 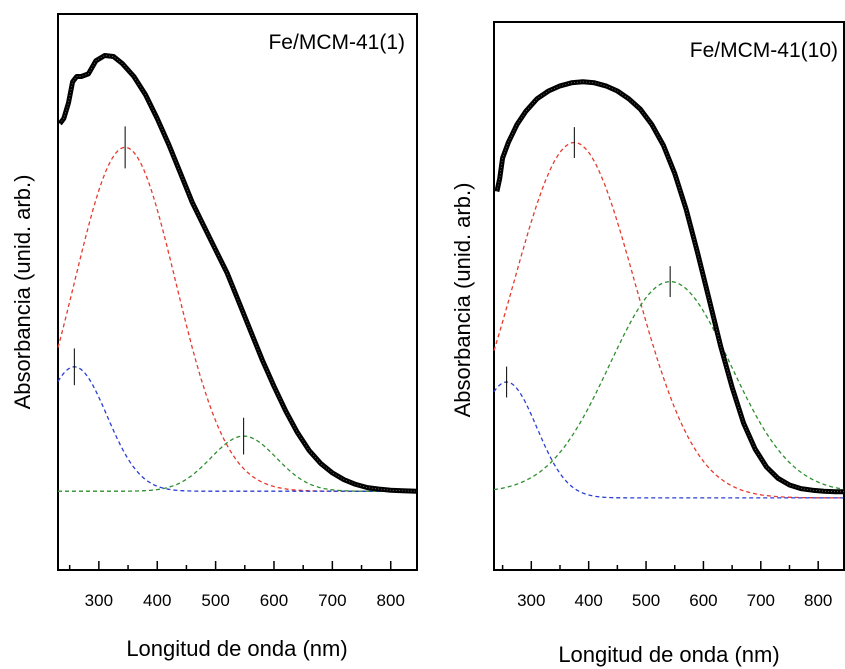 I want to click on panel-title: Fe/MCM-41(10), so click(x=764, y=50).